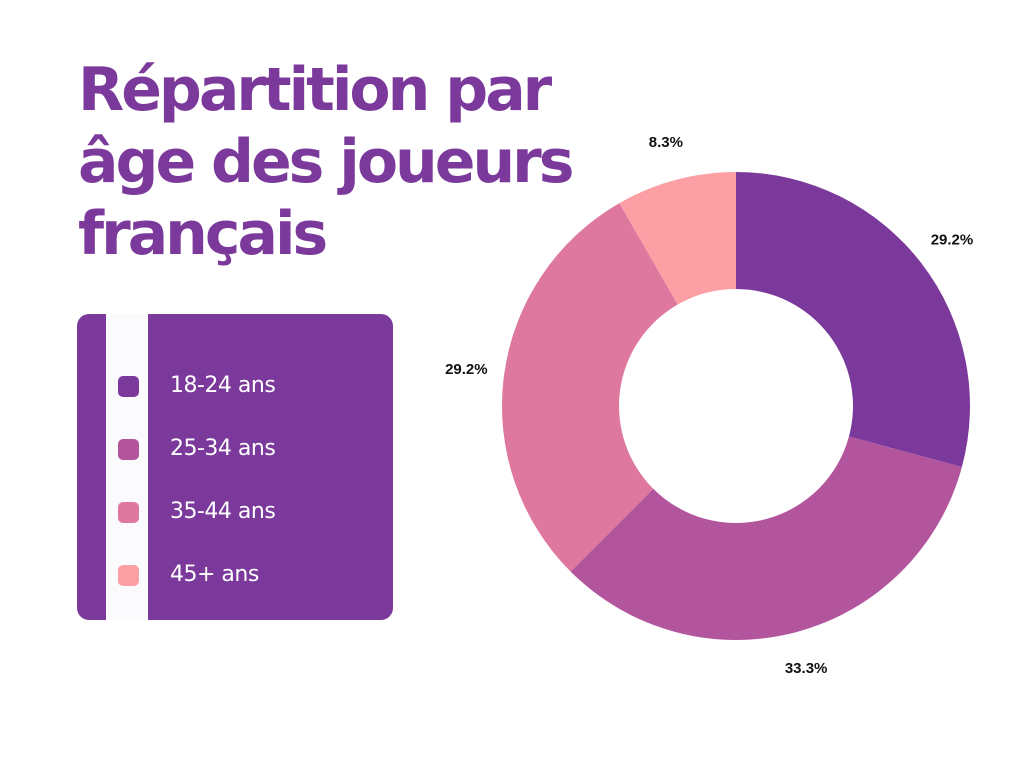  I want to click on chart-title: Répartition par âge des joueurs français, so click(338, 162).